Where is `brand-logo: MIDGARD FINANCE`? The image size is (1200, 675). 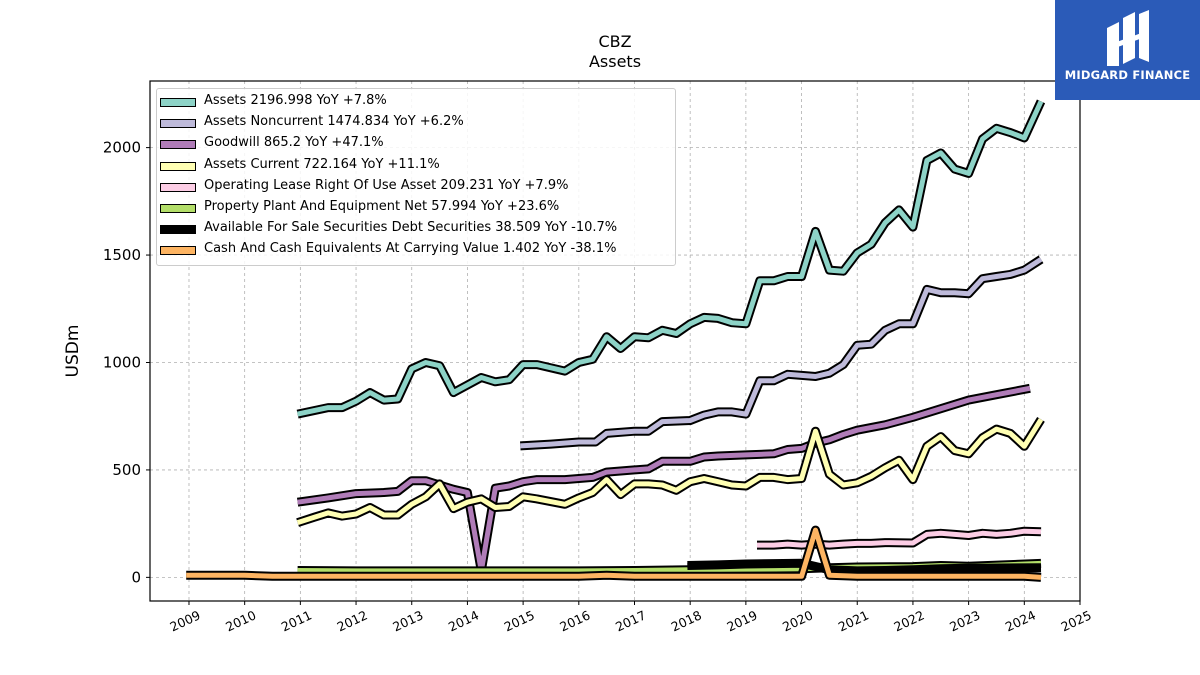
brand-logo: MIDGARD FINANCE is located at coordinates (1127, 50).